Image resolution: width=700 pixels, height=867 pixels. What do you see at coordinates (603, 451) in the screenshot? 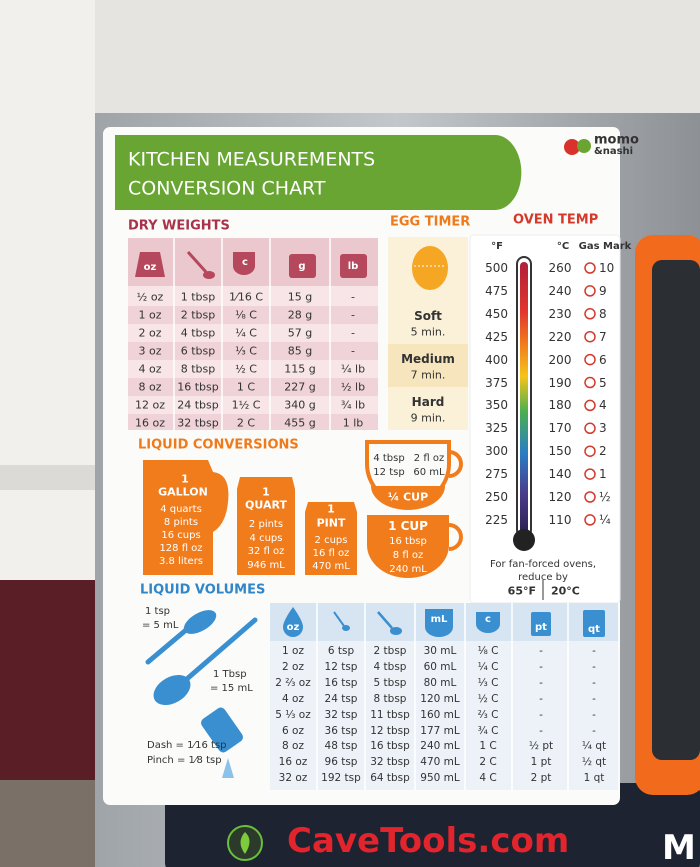
I see `gas-mark: 2` at bounding box center [603, 451].